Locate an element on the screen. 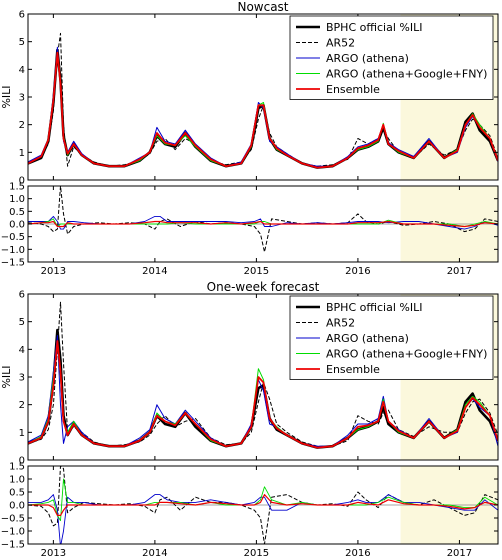 This screenshot has height=560, width=502. panel-title: One-week forecast is located at coordinates (263, 287).